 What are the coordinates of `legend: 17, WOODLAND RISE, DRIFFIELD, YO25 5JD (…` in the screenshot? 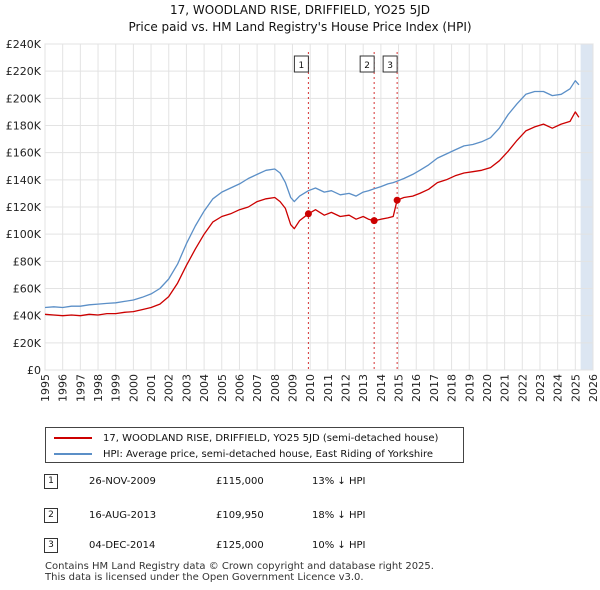 It's located at (254, 445).